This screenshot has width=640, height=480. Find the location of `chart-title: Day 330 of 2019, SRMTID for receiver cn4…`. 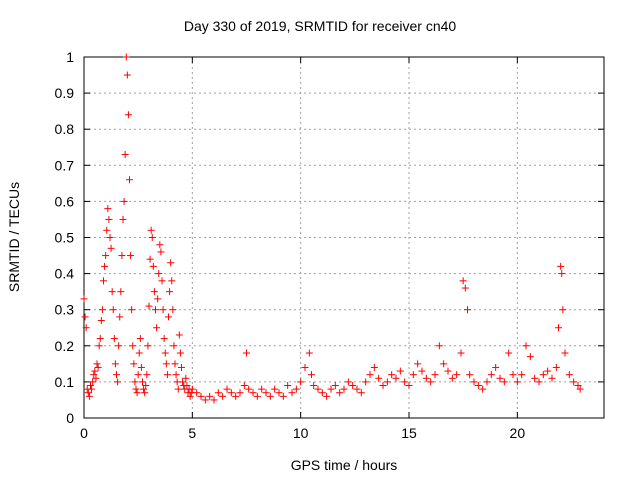

chart-title: Day 330 of 2019, SRMTID for receiver cn4… is located at coordinates (320, 26).